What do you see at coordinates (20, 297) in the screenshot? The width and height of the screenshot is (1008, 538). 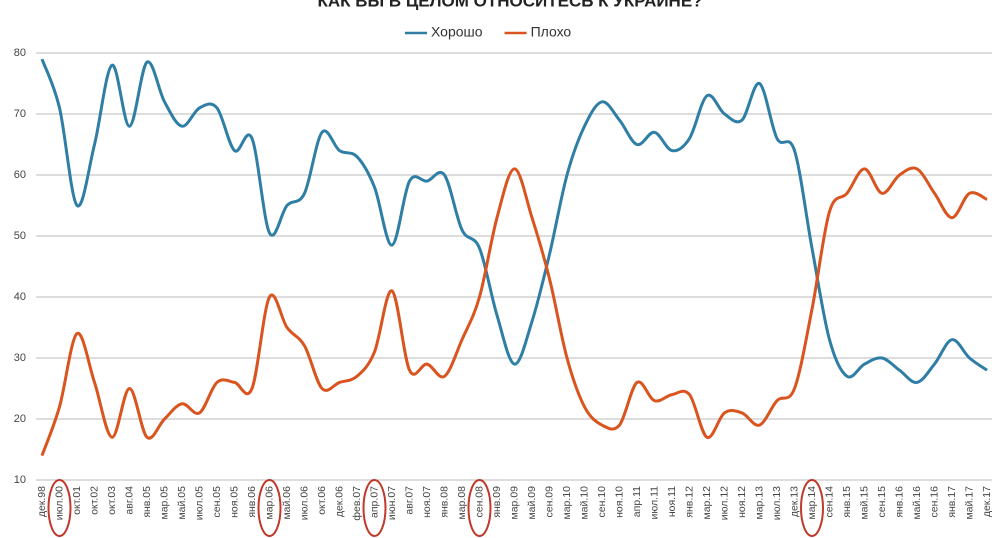 I see `y-tick-label: 40` at bounding box center [20, 297].